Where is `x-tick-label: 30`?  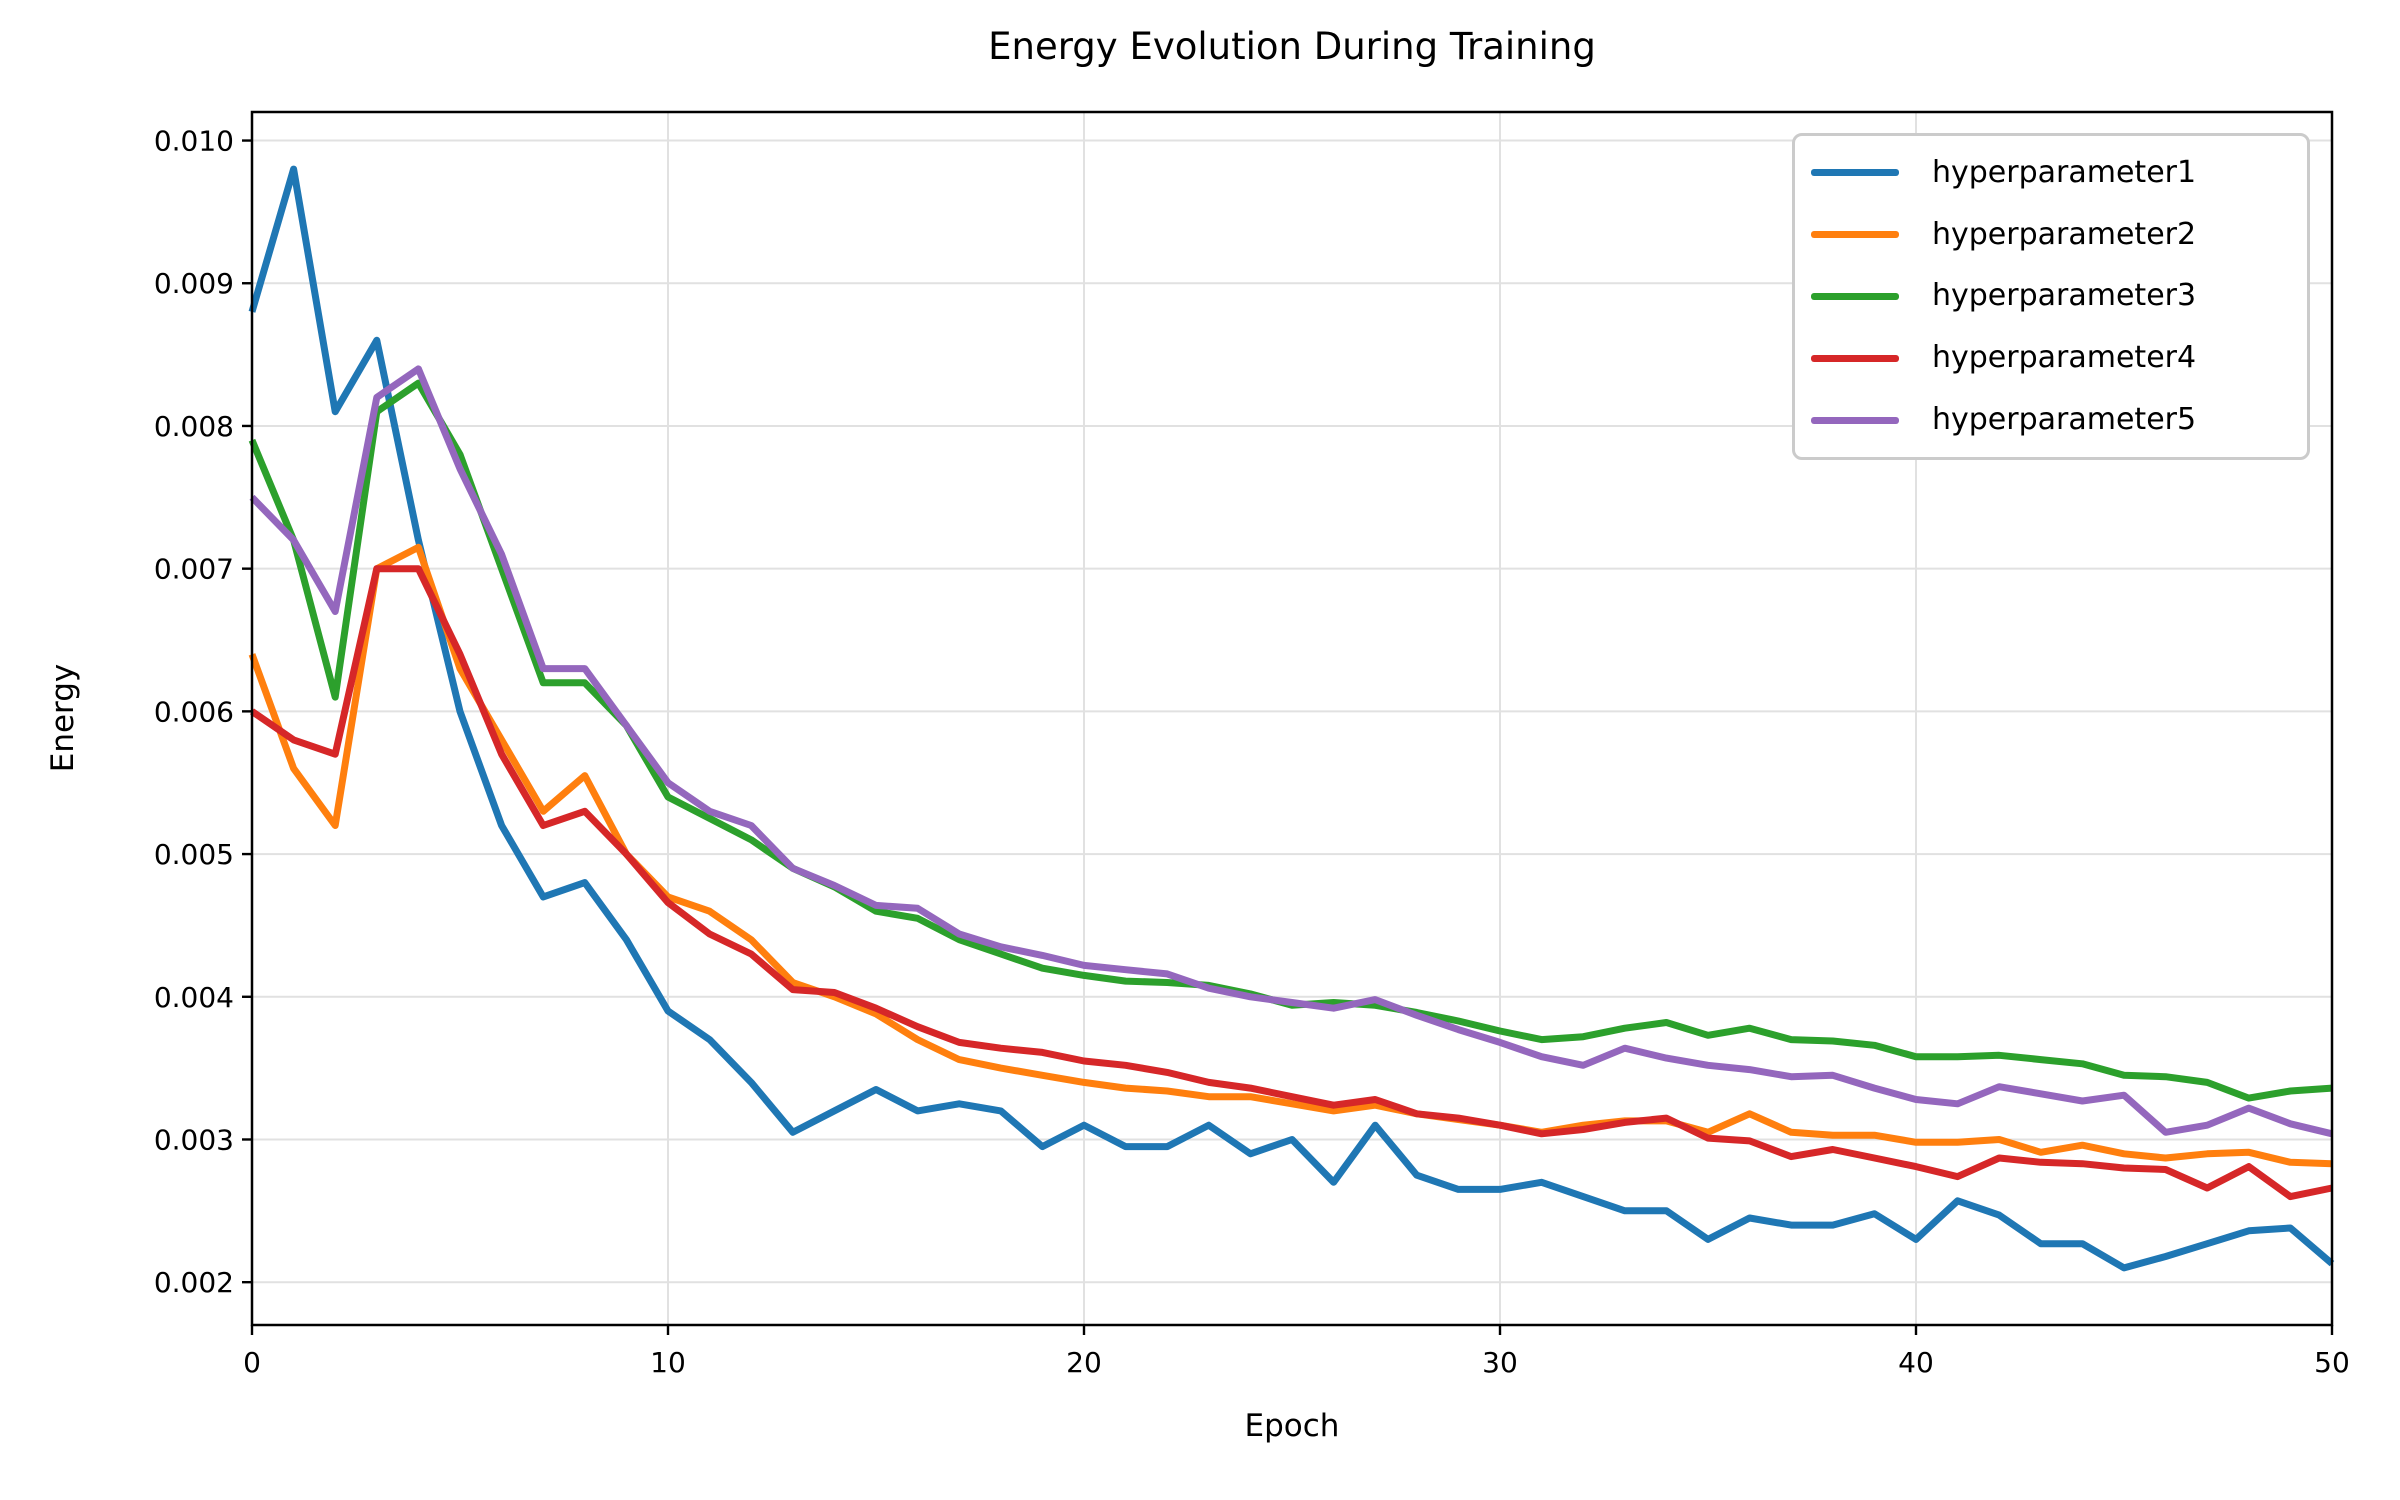
x-tick-label: 30 is located at coordinates (1500, 1362).